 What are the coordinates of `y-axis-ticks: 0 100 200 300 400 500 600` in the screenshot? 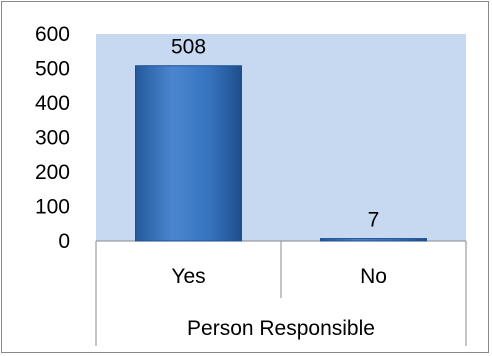 It's located at (52, 138).